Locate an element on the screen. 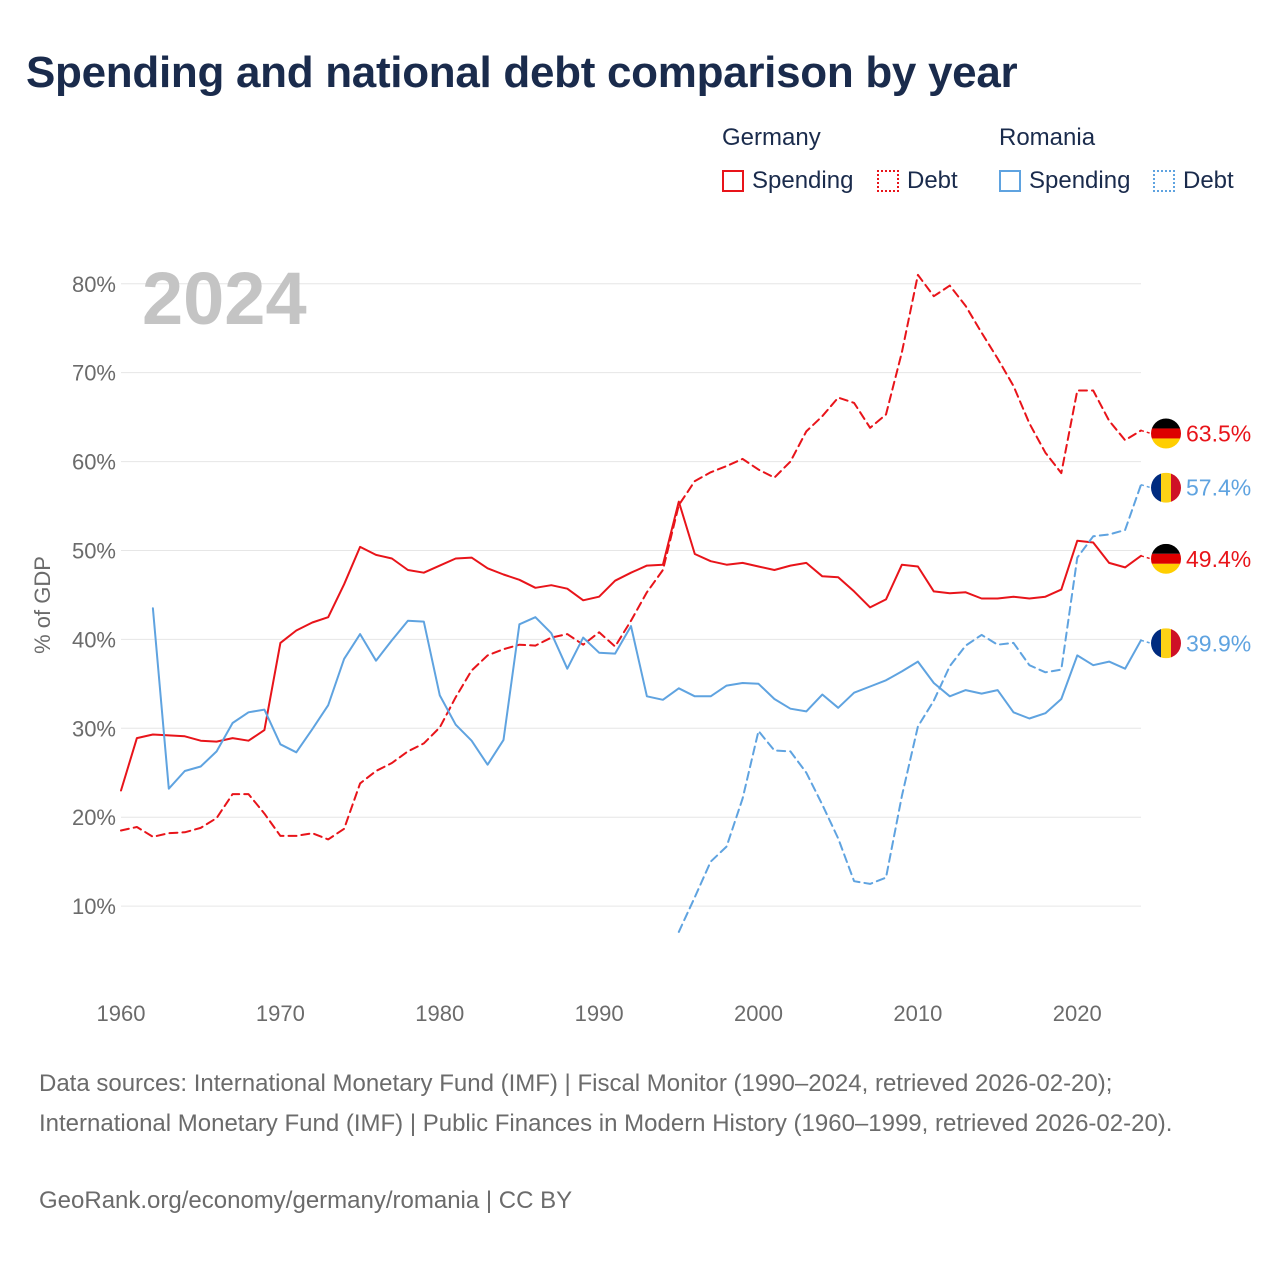 This screenshot has height=1280, width=1280. legend-country-romania: Romania is located at coordinates (1047, 137).